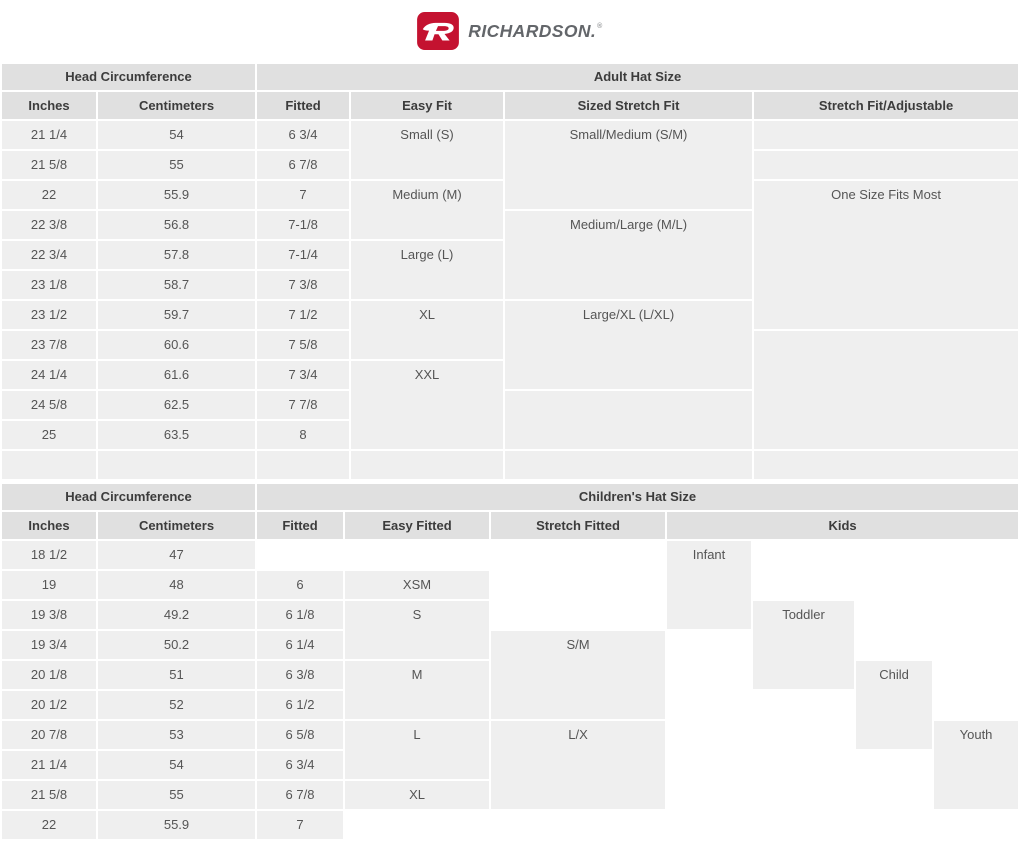  What do you see at coordinates (629, 255) in the screenshot?
I see `sized-stretch-fit-cell: Medium/Large (M/L)` at bounding box center [629, 255].